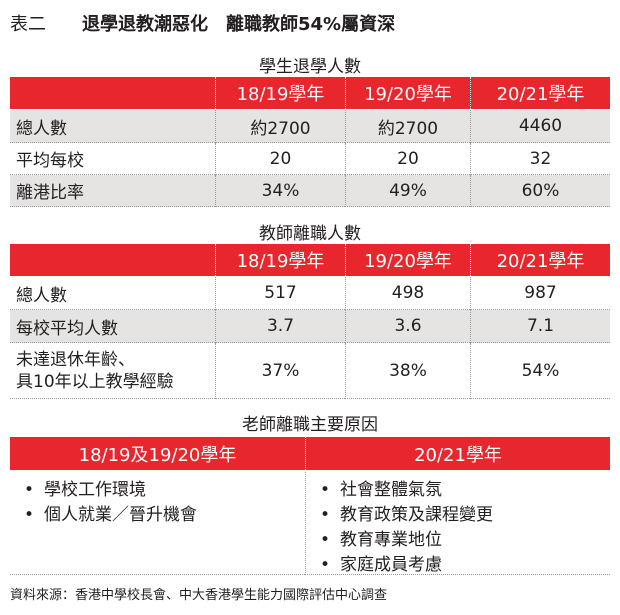 The width and height of the screenshot is (620, 615). Describe the element at coordinates (95, 381) in the screenshot. I see `cell-line: 具10年以上教學經驗` at that location.